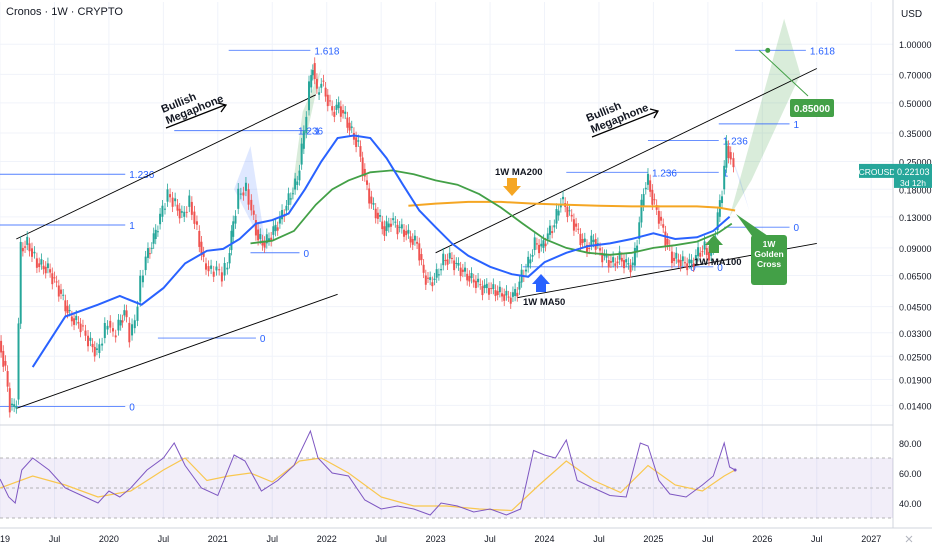 The width and height of the screenshot is (932, 550). Describe the element at coordinates (915, 249) in the screenshot. I see `price-axis-tick-label: 0.09000` at that location.